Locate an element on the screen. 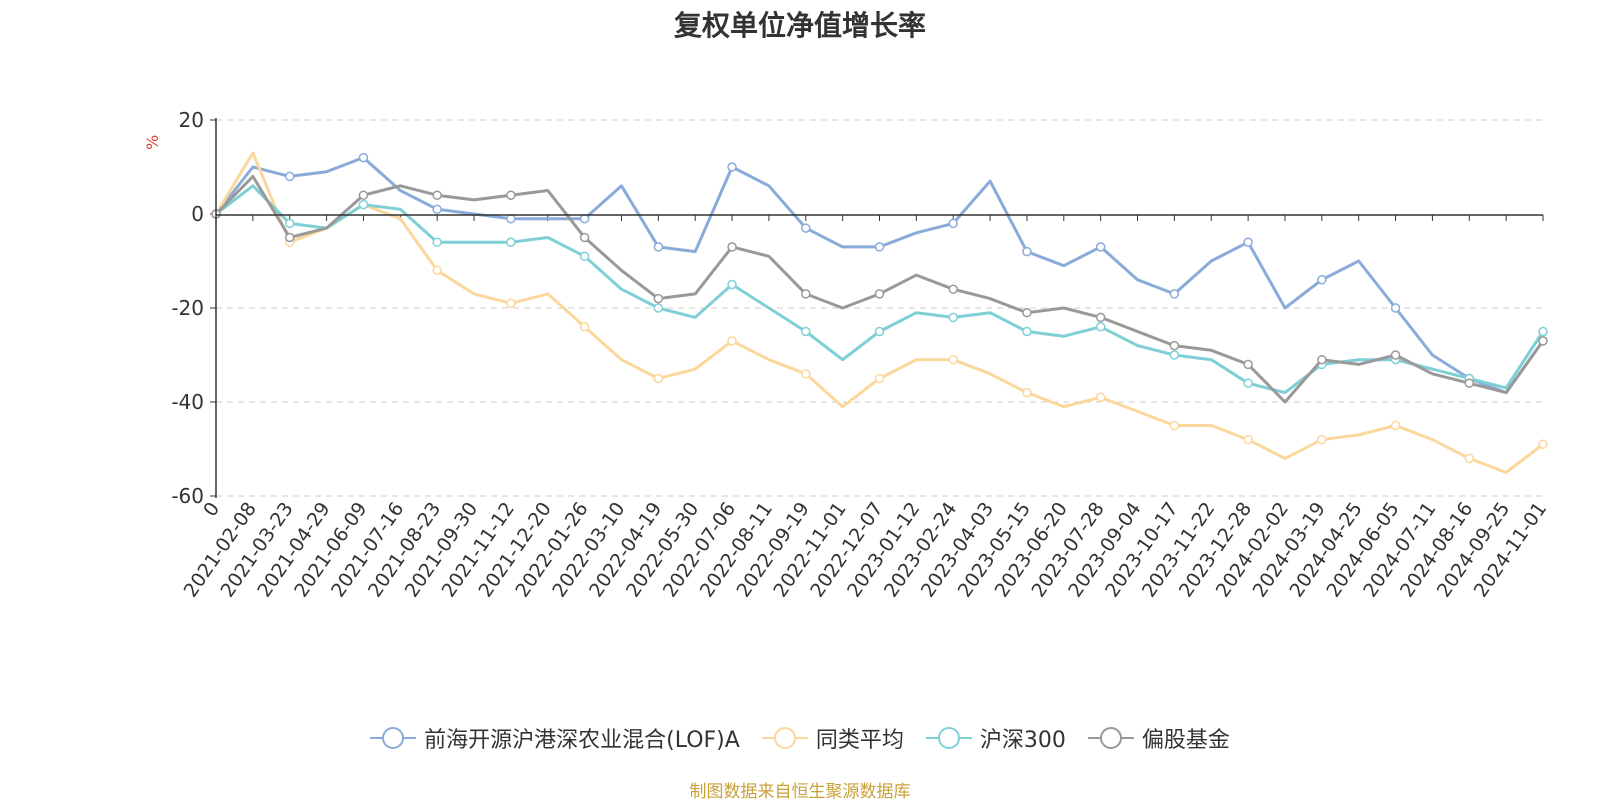 The width and height of the screenshot is (1600, 802). legend: 前海开源沪港深农业混合(LOF)A 同类平均 沪深300 偏股基金 is located at coordinates (800, 738).